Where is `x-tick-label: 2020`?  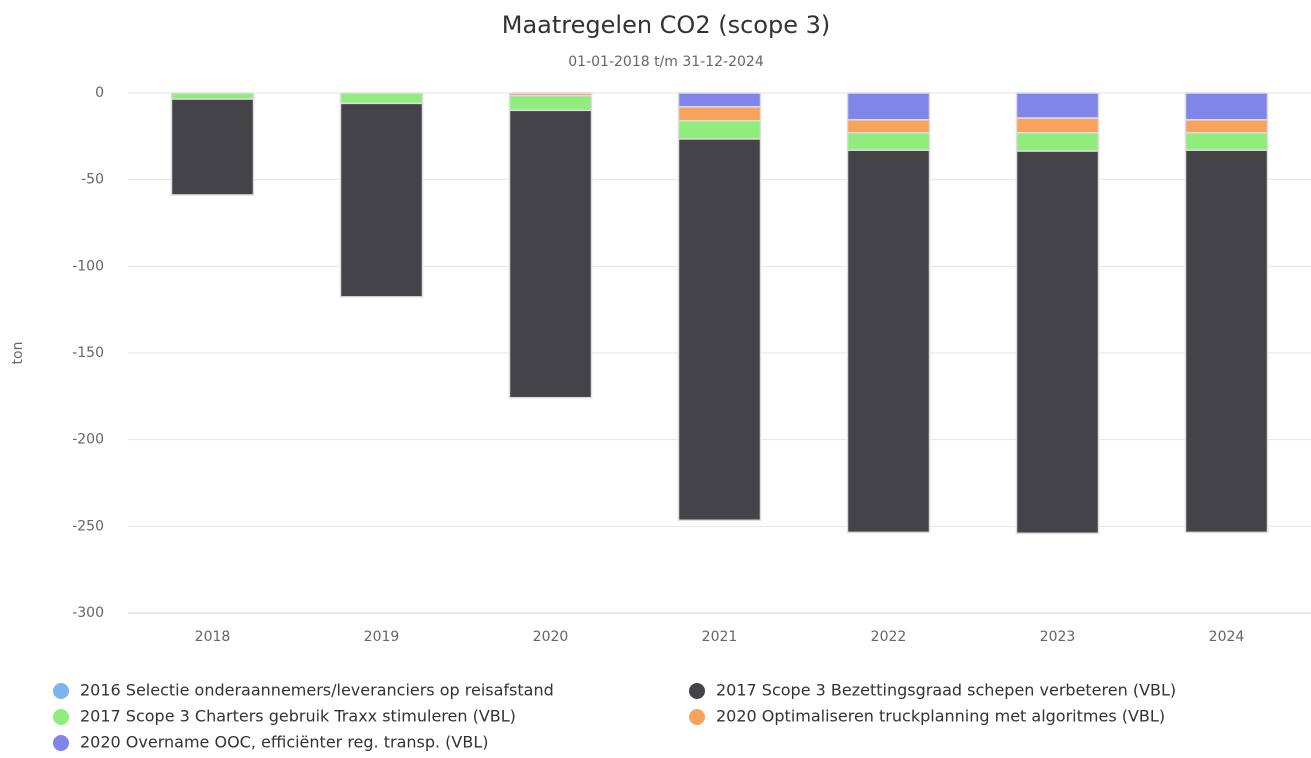
x-tick-label: 2020 is located at coordinates (551, 637).